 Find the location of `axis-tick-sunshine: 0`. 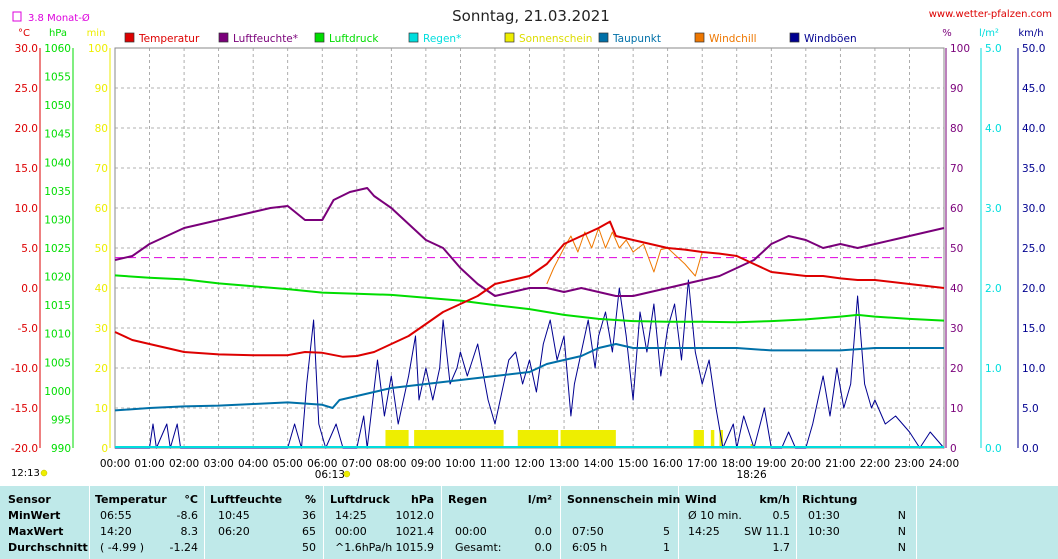

axis-tick-sunshine: 0 is located at coordinates (104, 449).